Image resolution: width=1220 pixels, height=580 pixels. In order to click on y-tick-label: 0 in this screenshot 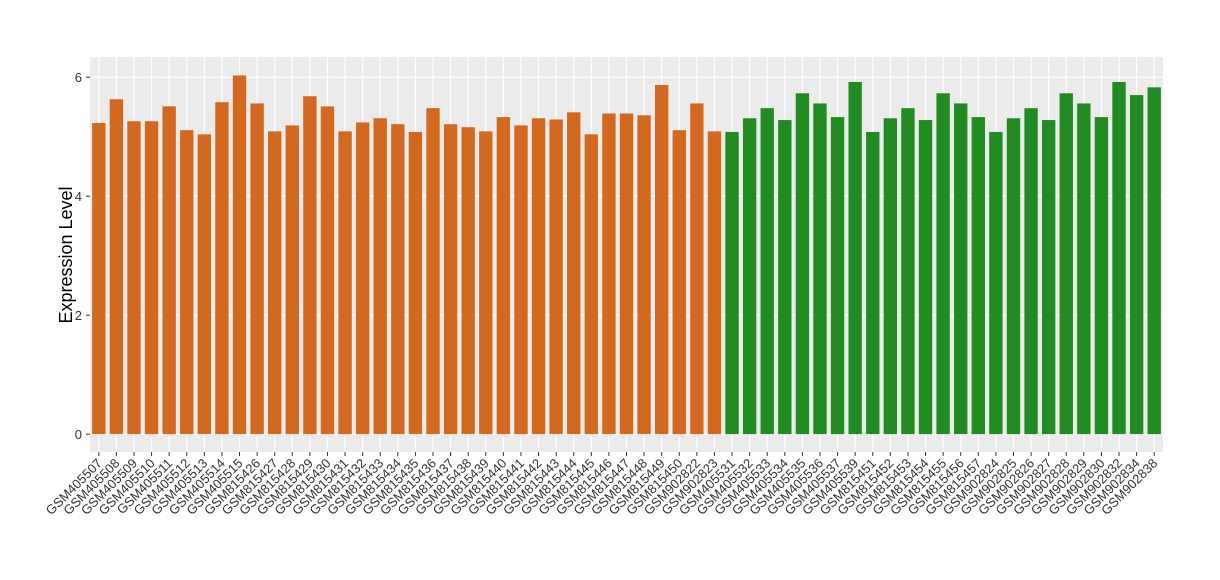, I will do `click(78, 434)`.